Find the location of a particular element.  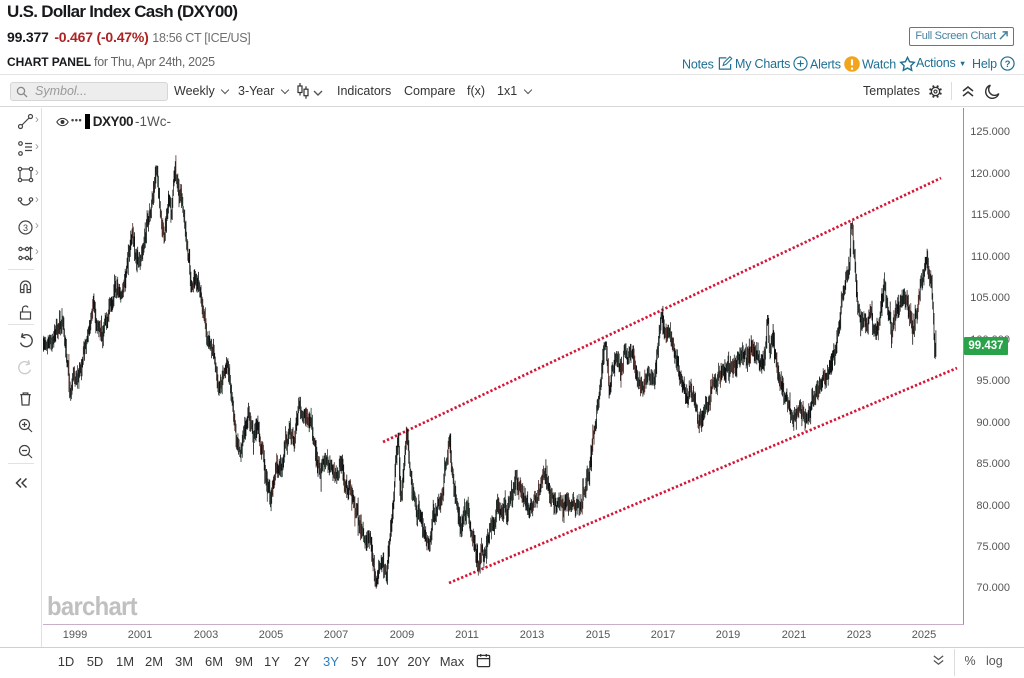

svg-text: 3 is located at coordinates (25, 228).